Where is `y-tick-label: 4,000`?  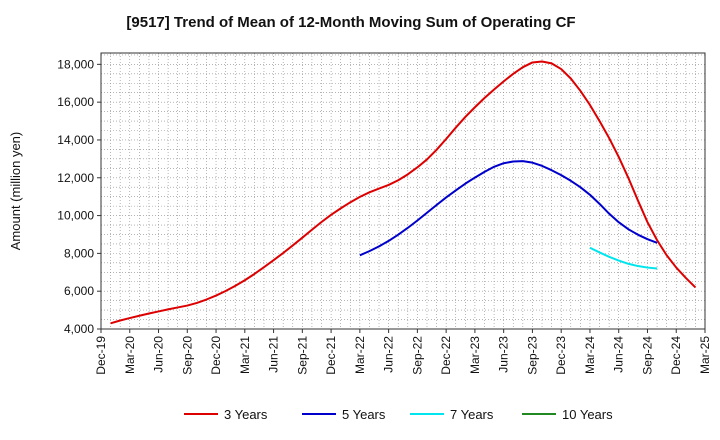
y-tick-label: 4,000 is located at coordinates (79, 329).